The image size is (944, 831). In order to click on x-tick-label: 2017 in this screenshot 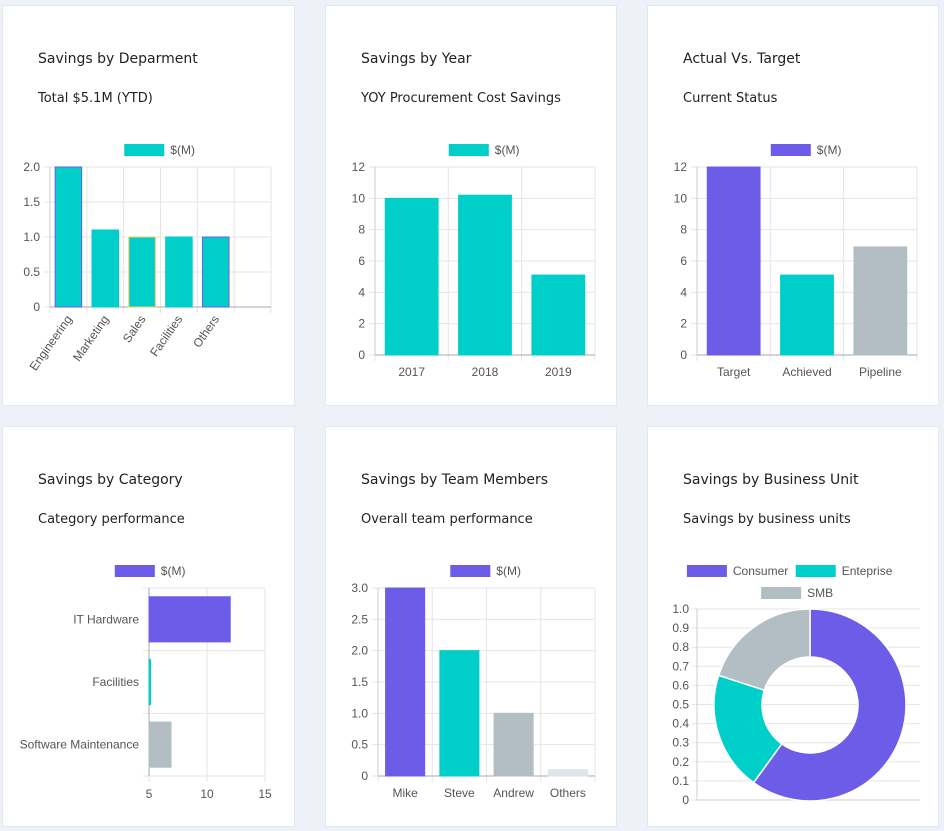, I will do `click(411, 372)`.